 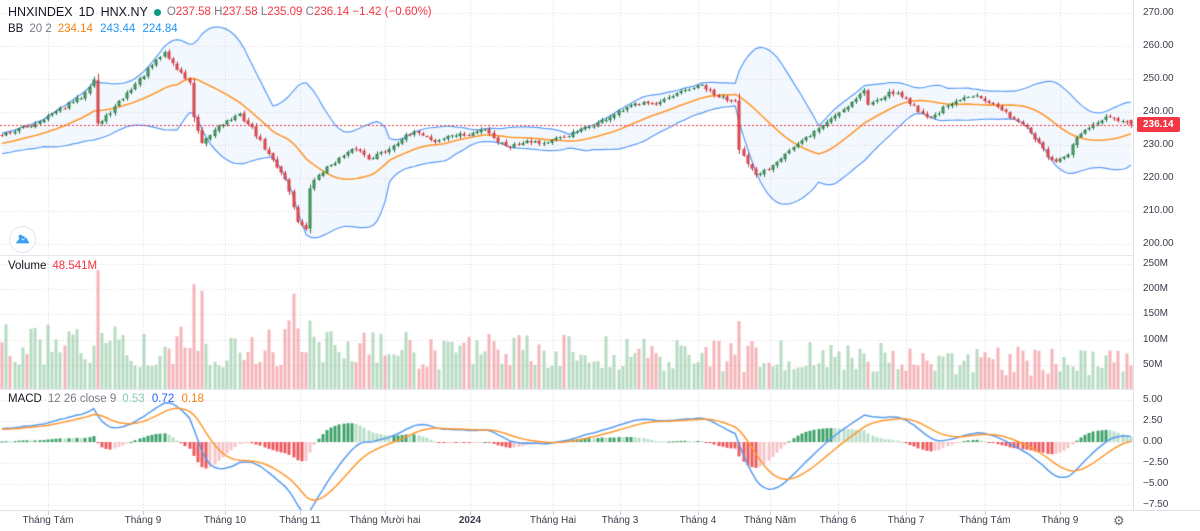 What do you see at coordinates (133, 399) in the screenshot?
I see `macd-hist-value: 0.53` at bounding box center [133, 399].